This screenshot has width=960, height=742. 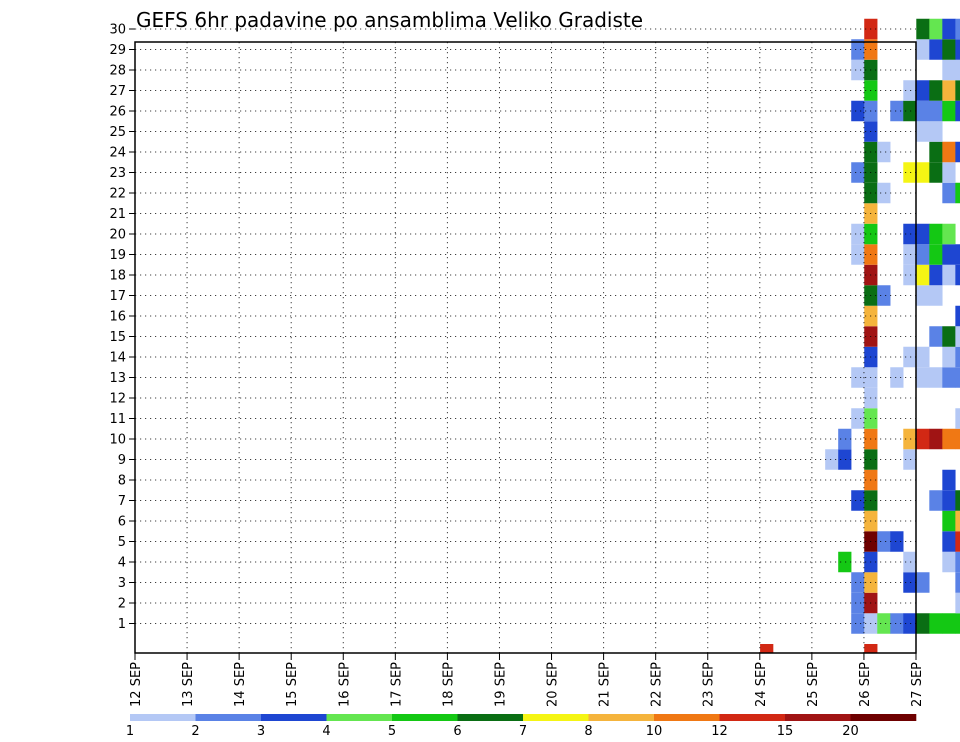 What do you see at coordinates (654, 731) in the screenshot?
I see `colorbar-label: 10` at bounding box center [654, 731].